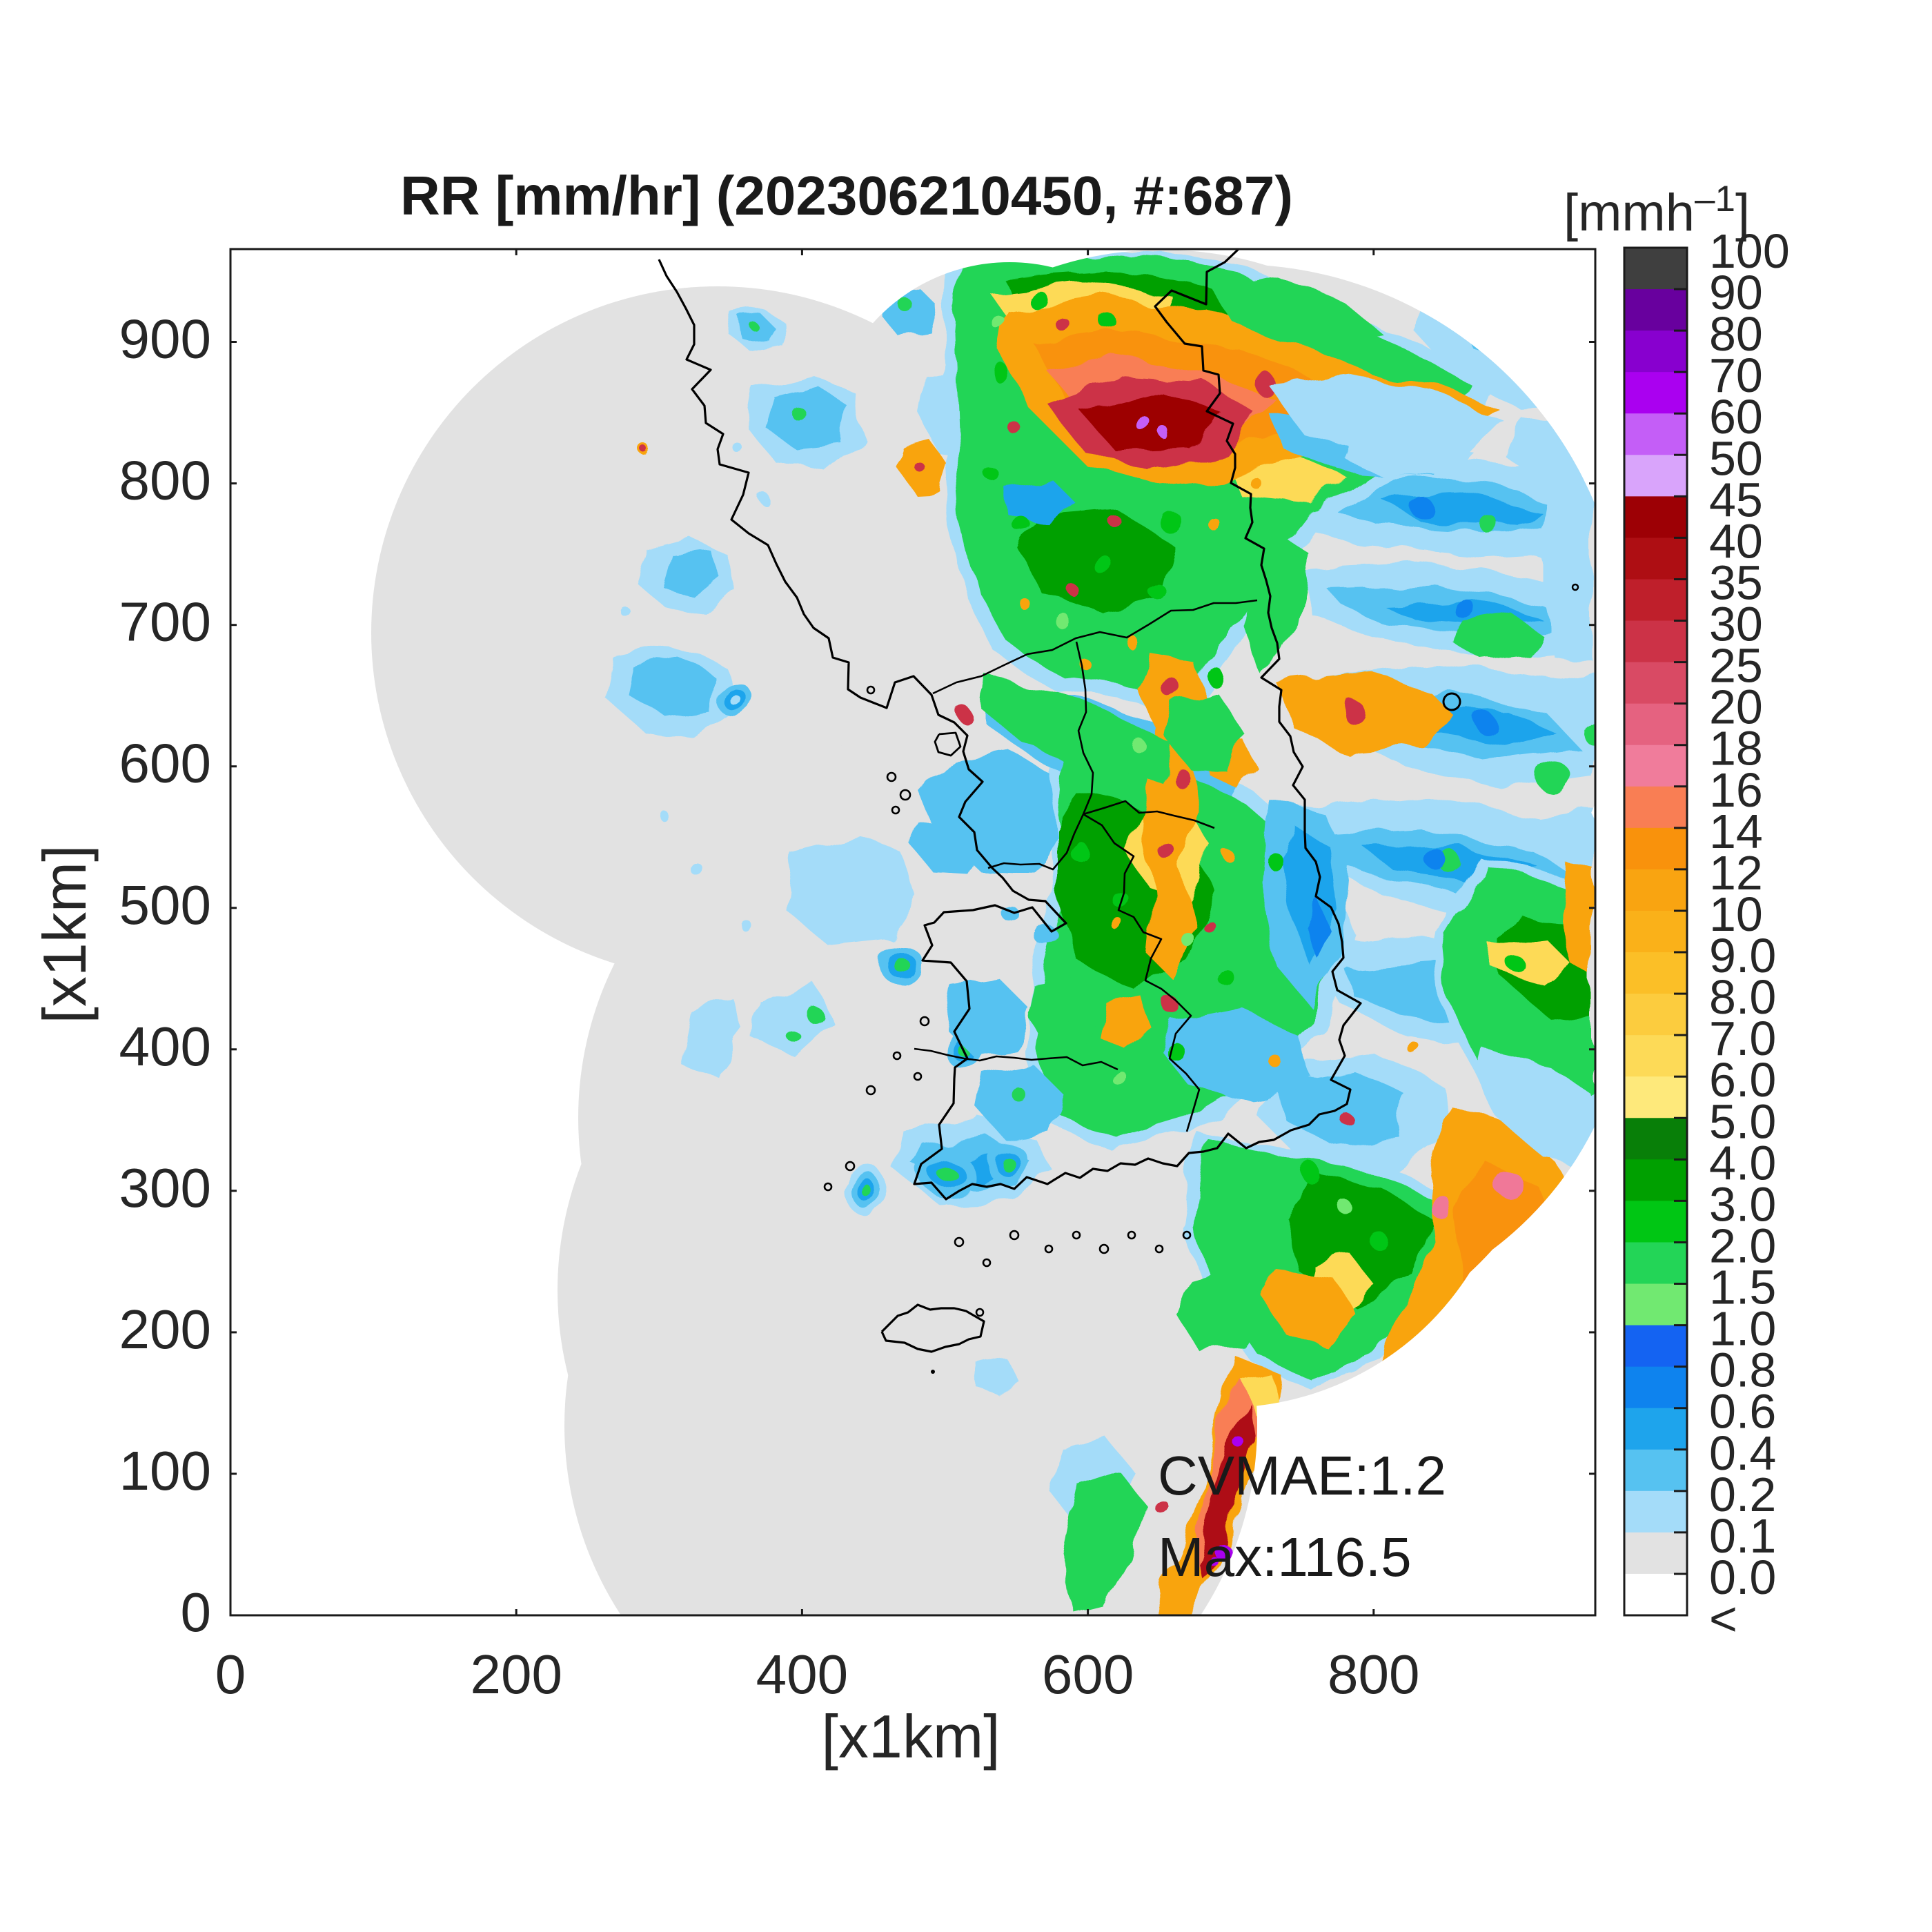  What do you see at coordinates (1736, 458) in the screenshot?
I see `svg-text: 50` at bounding box center [1736, 458].